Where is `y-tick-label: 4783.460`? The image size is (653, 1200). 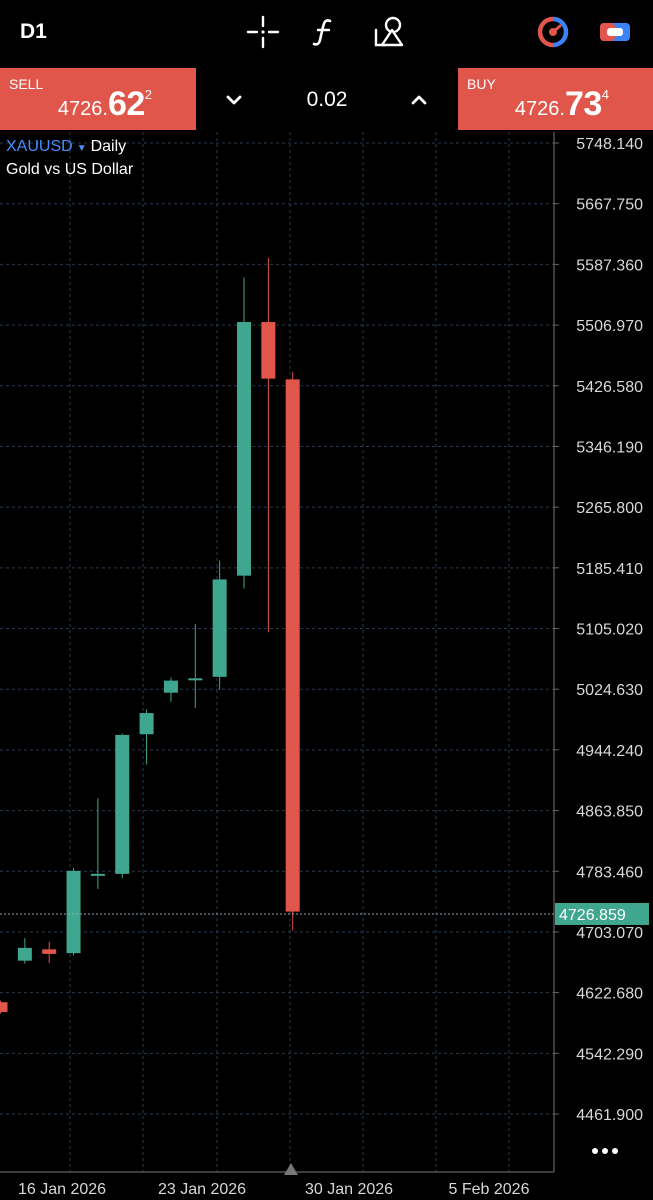
y-tick-label: 4783.460 is located at coordinates (609, 872).